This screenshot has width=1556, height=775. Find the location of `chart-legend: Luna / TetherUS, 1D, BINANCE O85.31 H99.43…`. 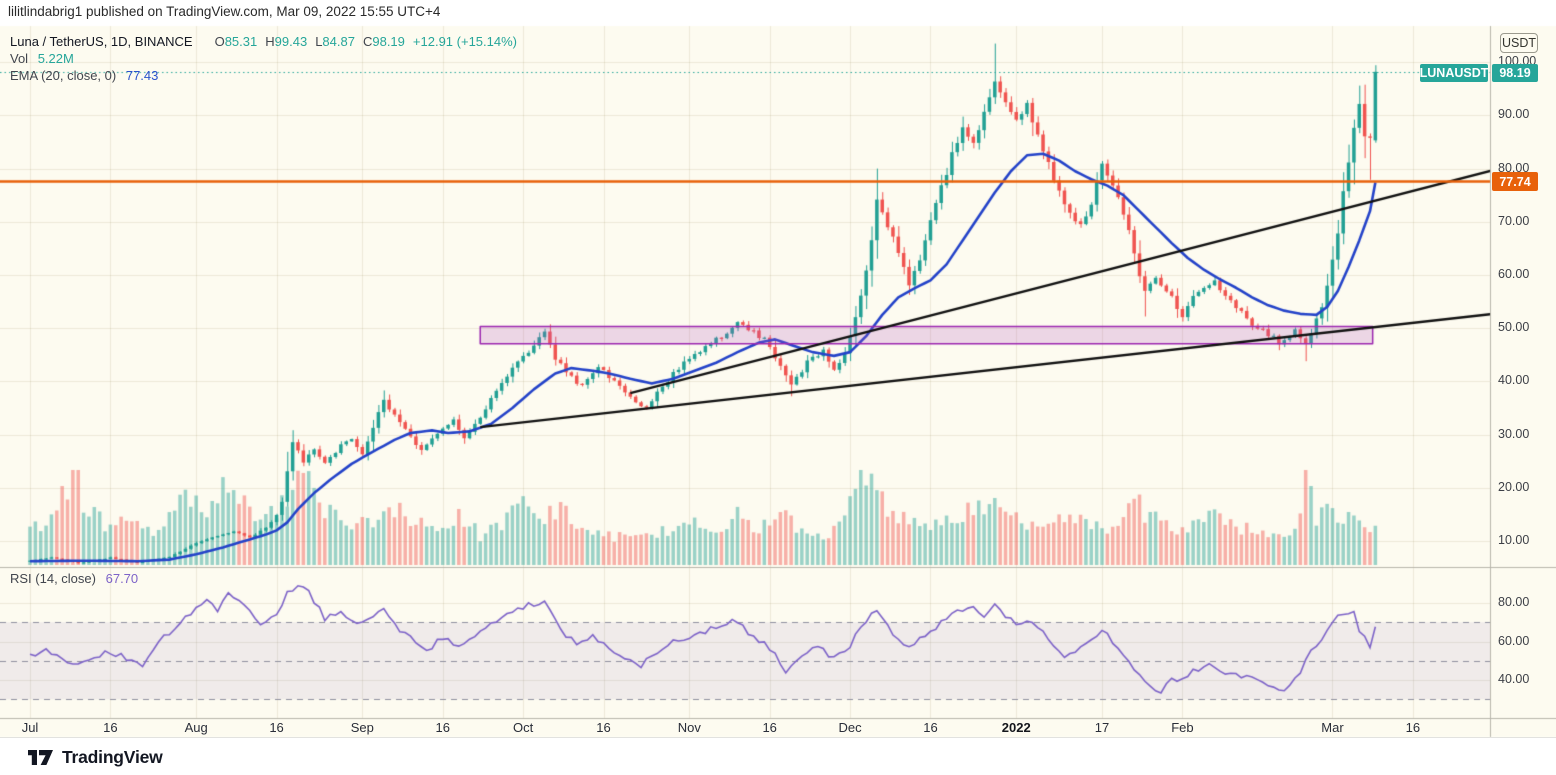

chart-legend: Luna / TetherUS, 1D, BINANCE O85.31 H99.43… is located at coordinates (263, 58).